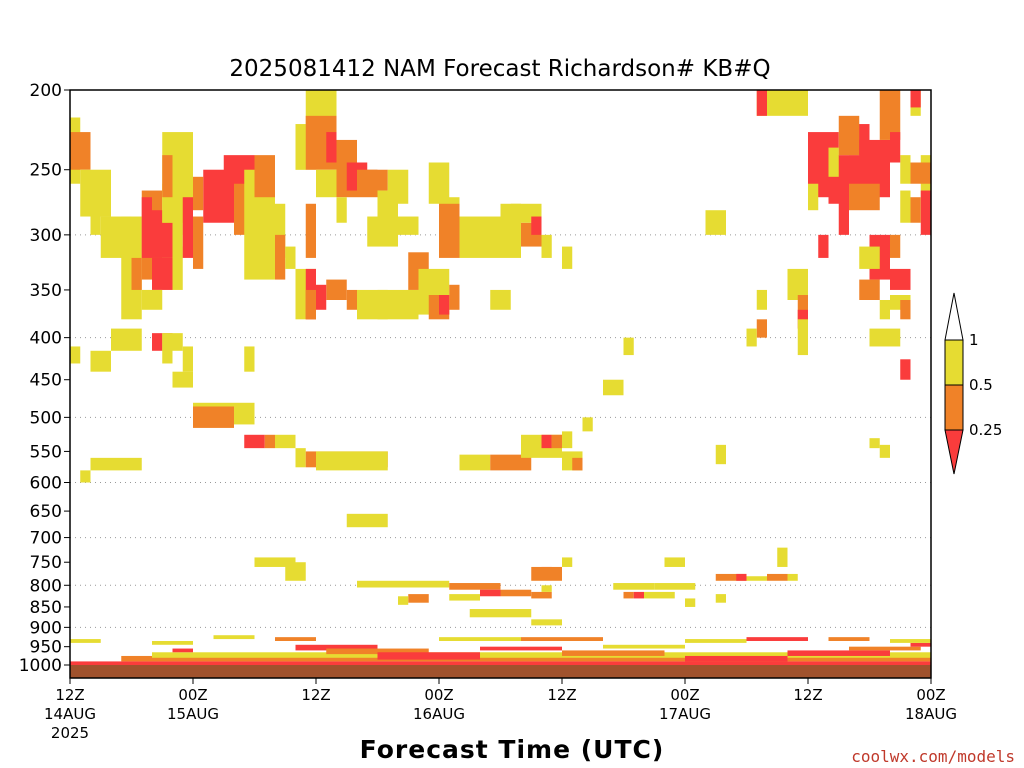 This screenshot has height=768, width=1024. I want to click on legend-label: 0.25, so click(985, 430).